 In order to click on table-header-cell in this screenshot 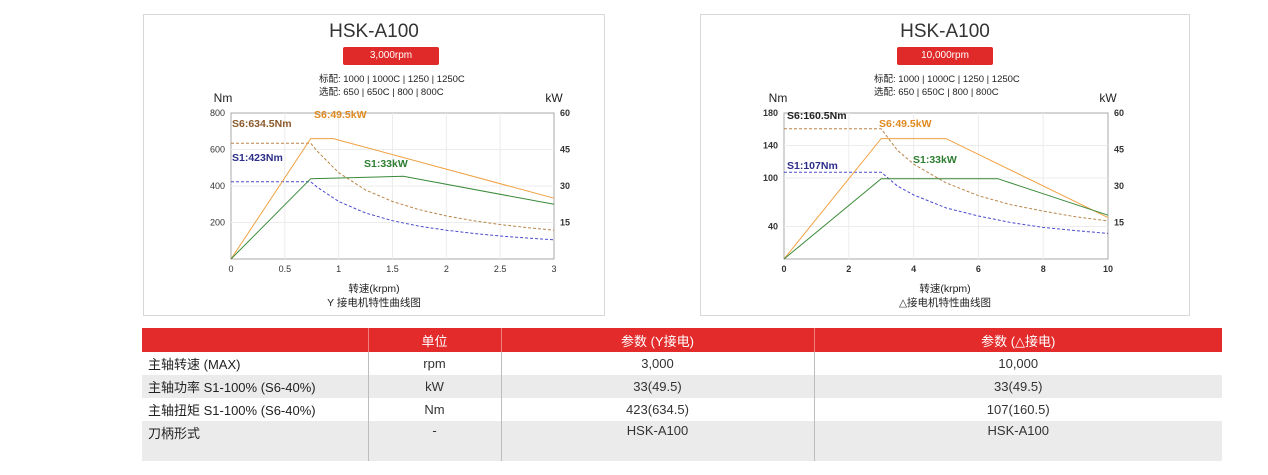, I will do `click(255, 340)`.